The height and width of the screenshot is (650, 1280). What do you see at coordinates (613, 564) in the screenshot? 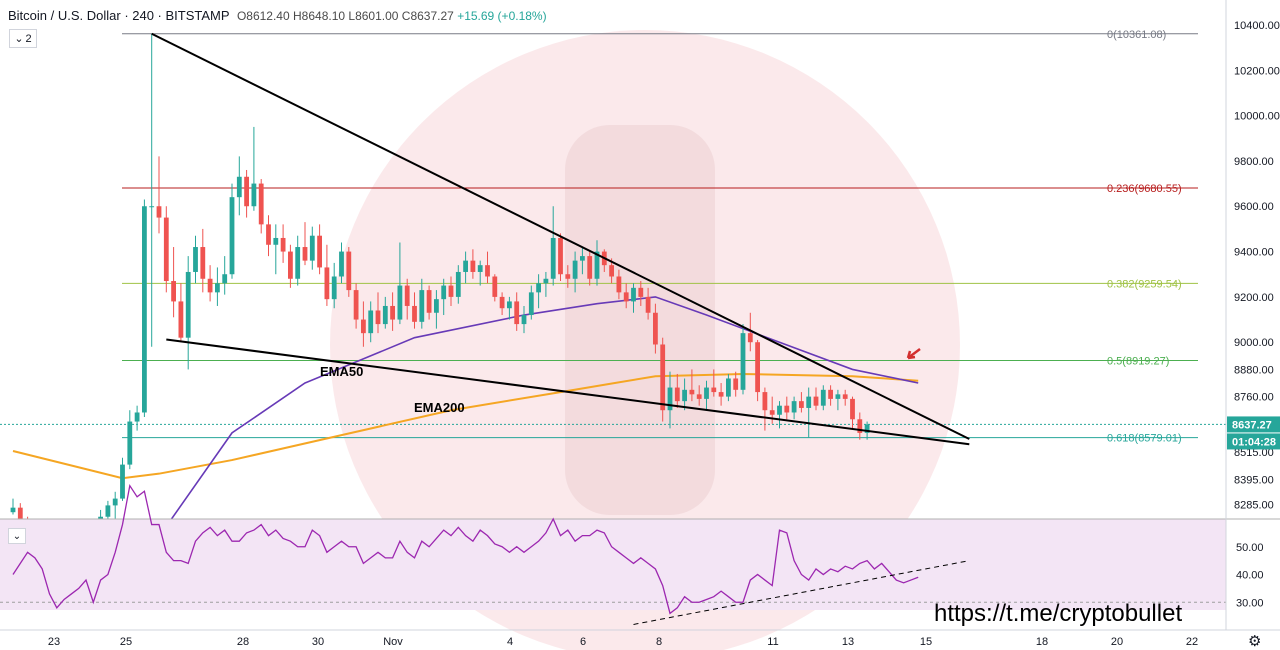
I see `rsi-pane-background` at bounding box center [613, 564].